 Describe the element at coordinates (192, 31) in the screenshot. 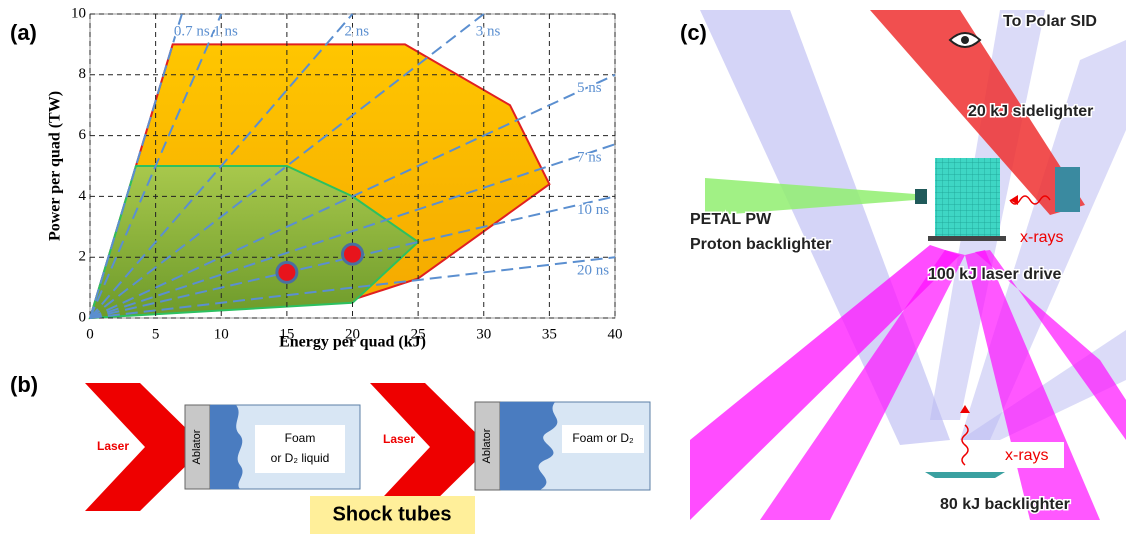

I see `pulse-label: 0.7 ns` at that location.